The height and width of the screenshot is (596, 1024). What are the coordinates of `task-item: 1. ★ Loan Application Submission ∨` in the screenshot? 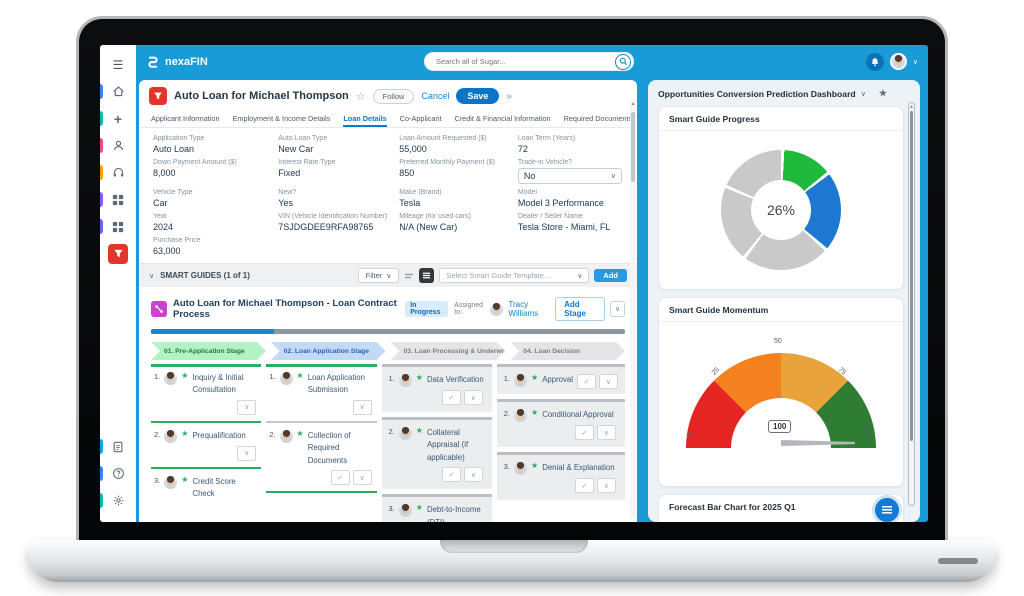 It's located at (321, 393).